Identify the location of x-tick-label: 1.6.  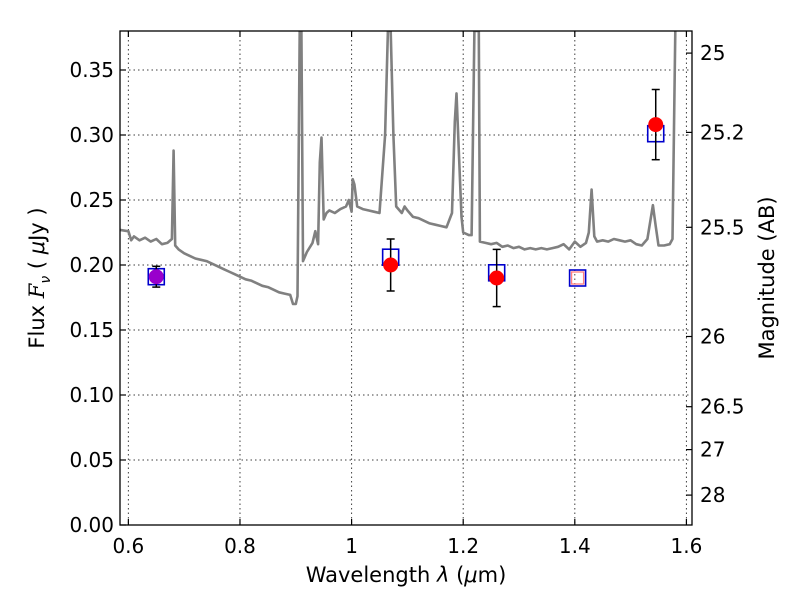
(687, 546).